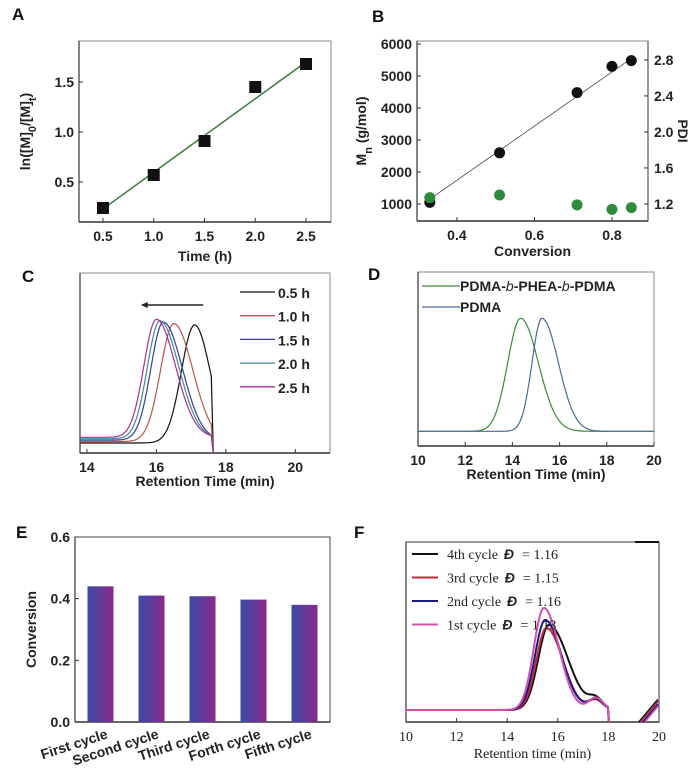 Image resolution: width=696 pixels, height=779 pixels. What do you see at coordinates (25, 151) in the screenshot?
I see `label-part: ln([M]` at bounding box center [25, 151].